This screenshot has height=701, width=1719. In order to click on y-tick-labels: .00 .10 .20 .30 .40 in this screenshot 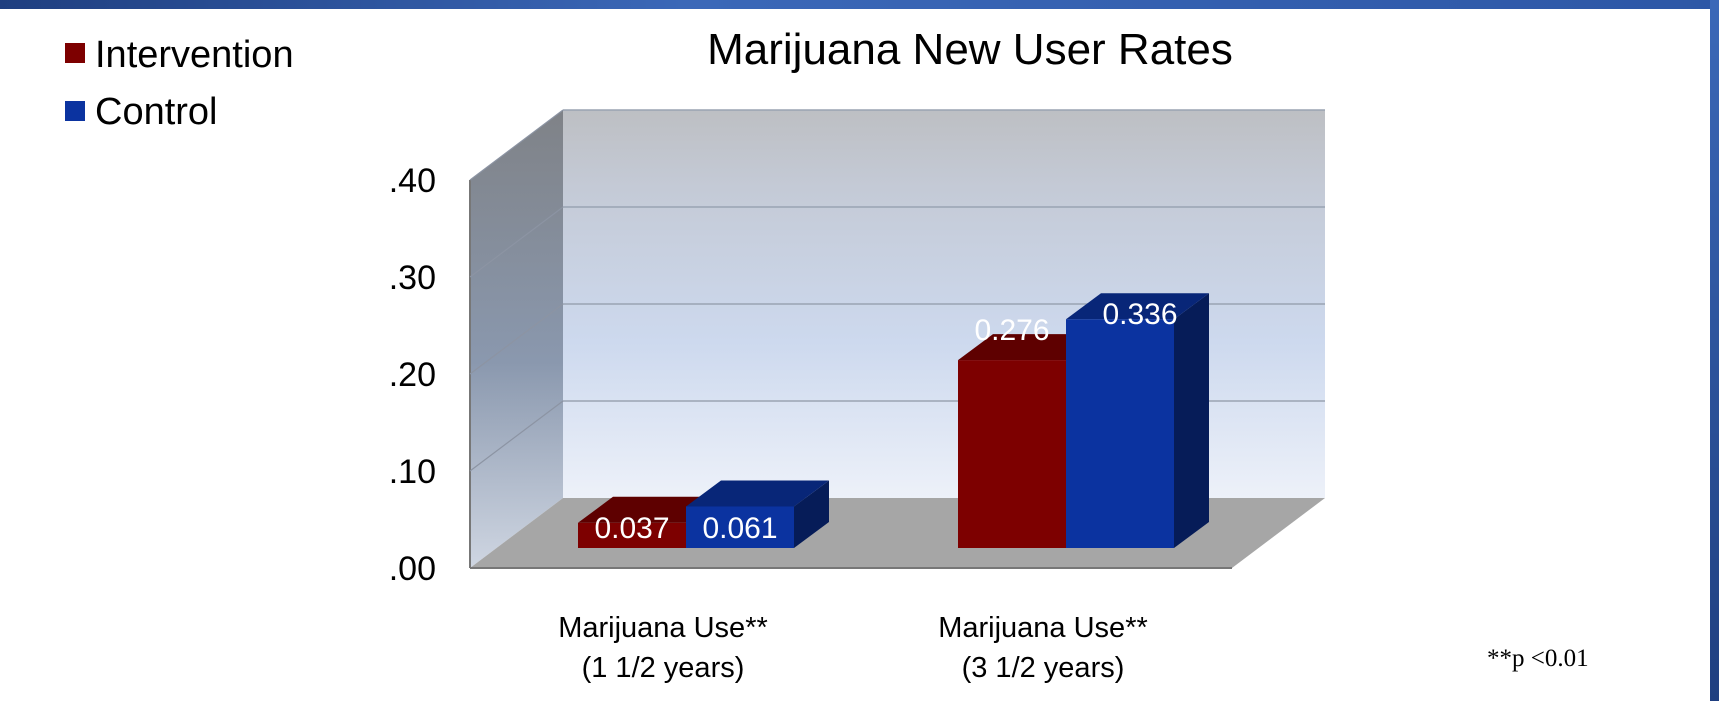, I will do `click(412, 375)`.